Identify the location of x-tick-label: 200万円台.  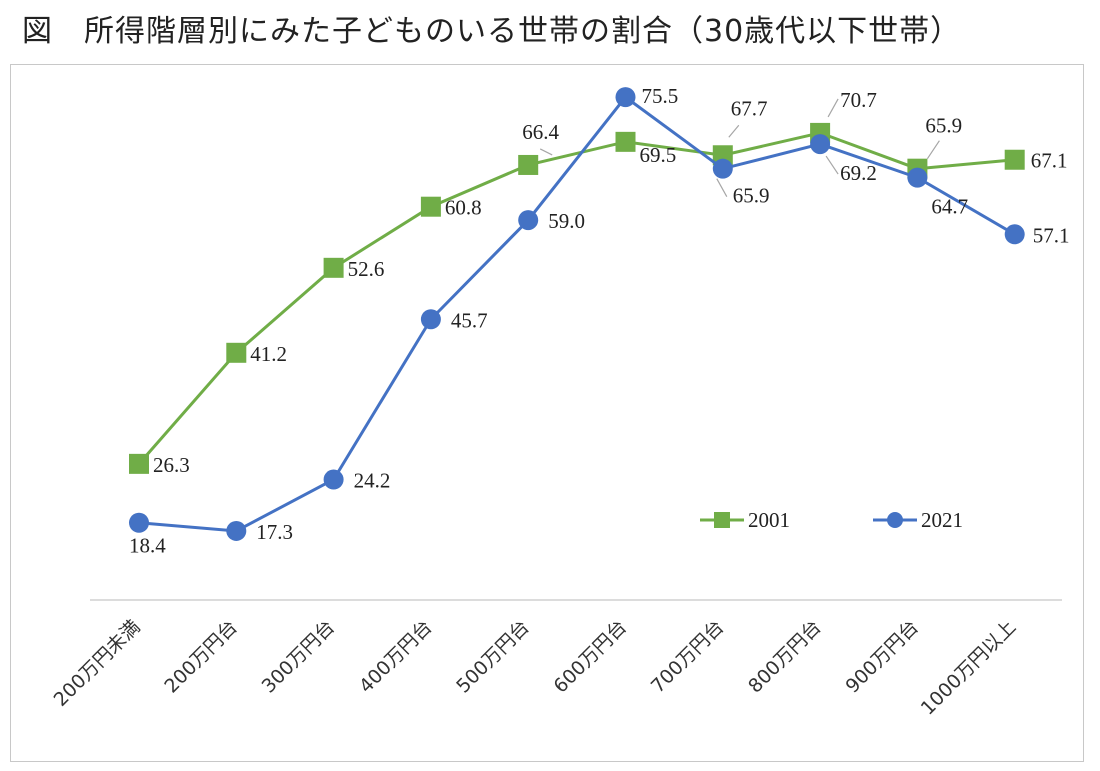
(201, 657).